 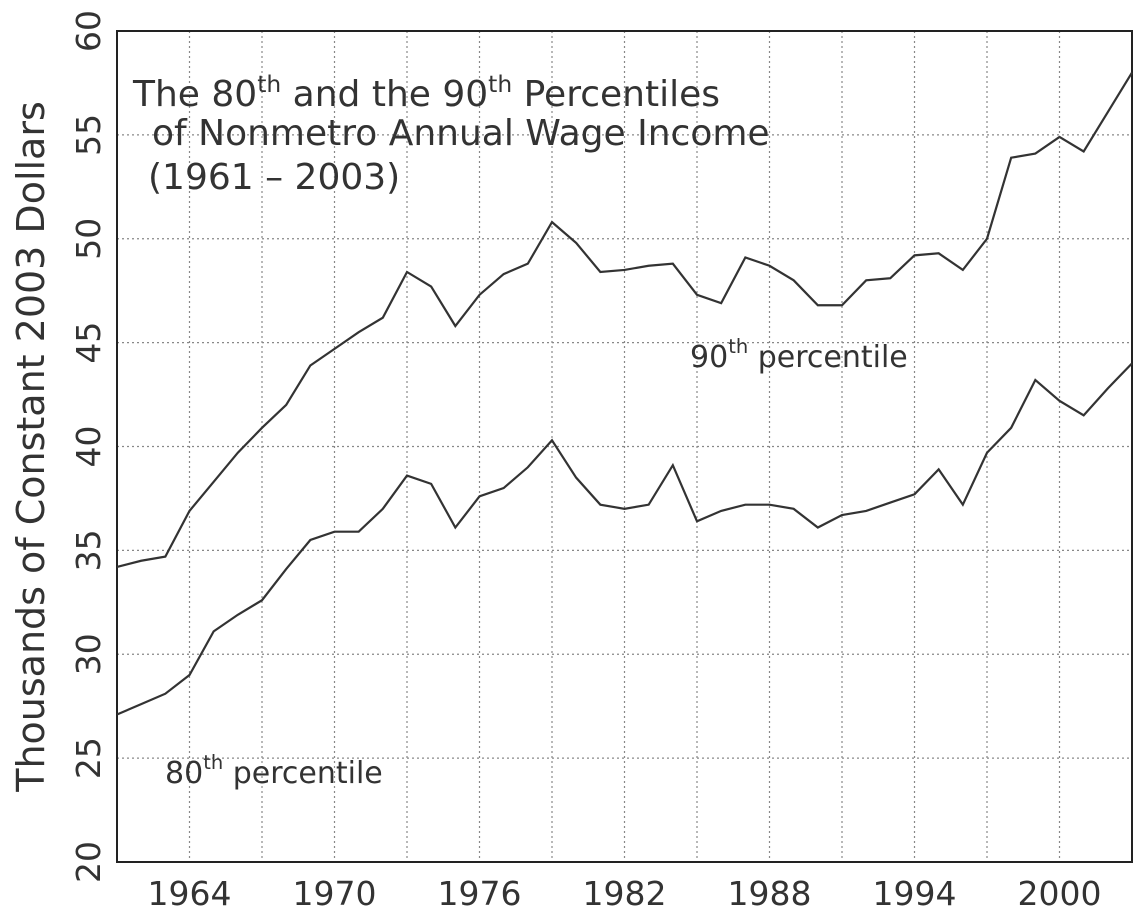 I want to click on chart-title-part: and the 90, so click(x=384, y=94).